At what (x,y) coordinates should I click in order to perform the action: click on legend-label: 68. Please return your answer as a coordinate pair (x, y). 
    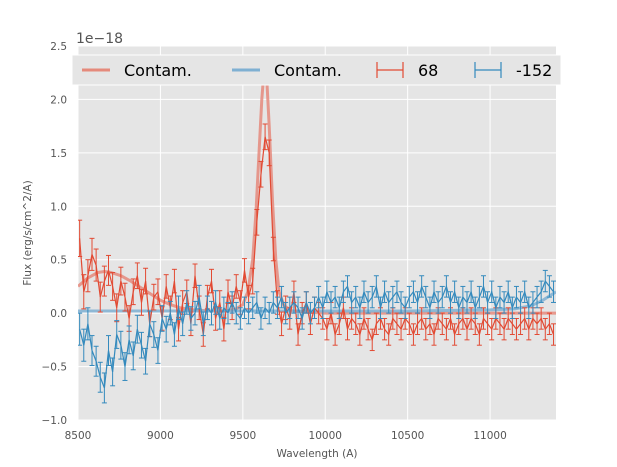
    Looking at the image, I should click on (428, 70).